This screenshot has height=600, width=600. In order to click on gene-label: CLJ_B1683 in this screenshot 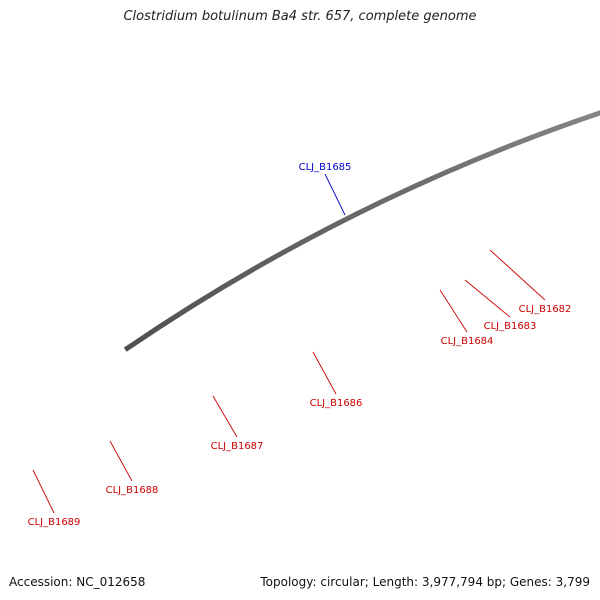, I will do `click(510, 326)`.